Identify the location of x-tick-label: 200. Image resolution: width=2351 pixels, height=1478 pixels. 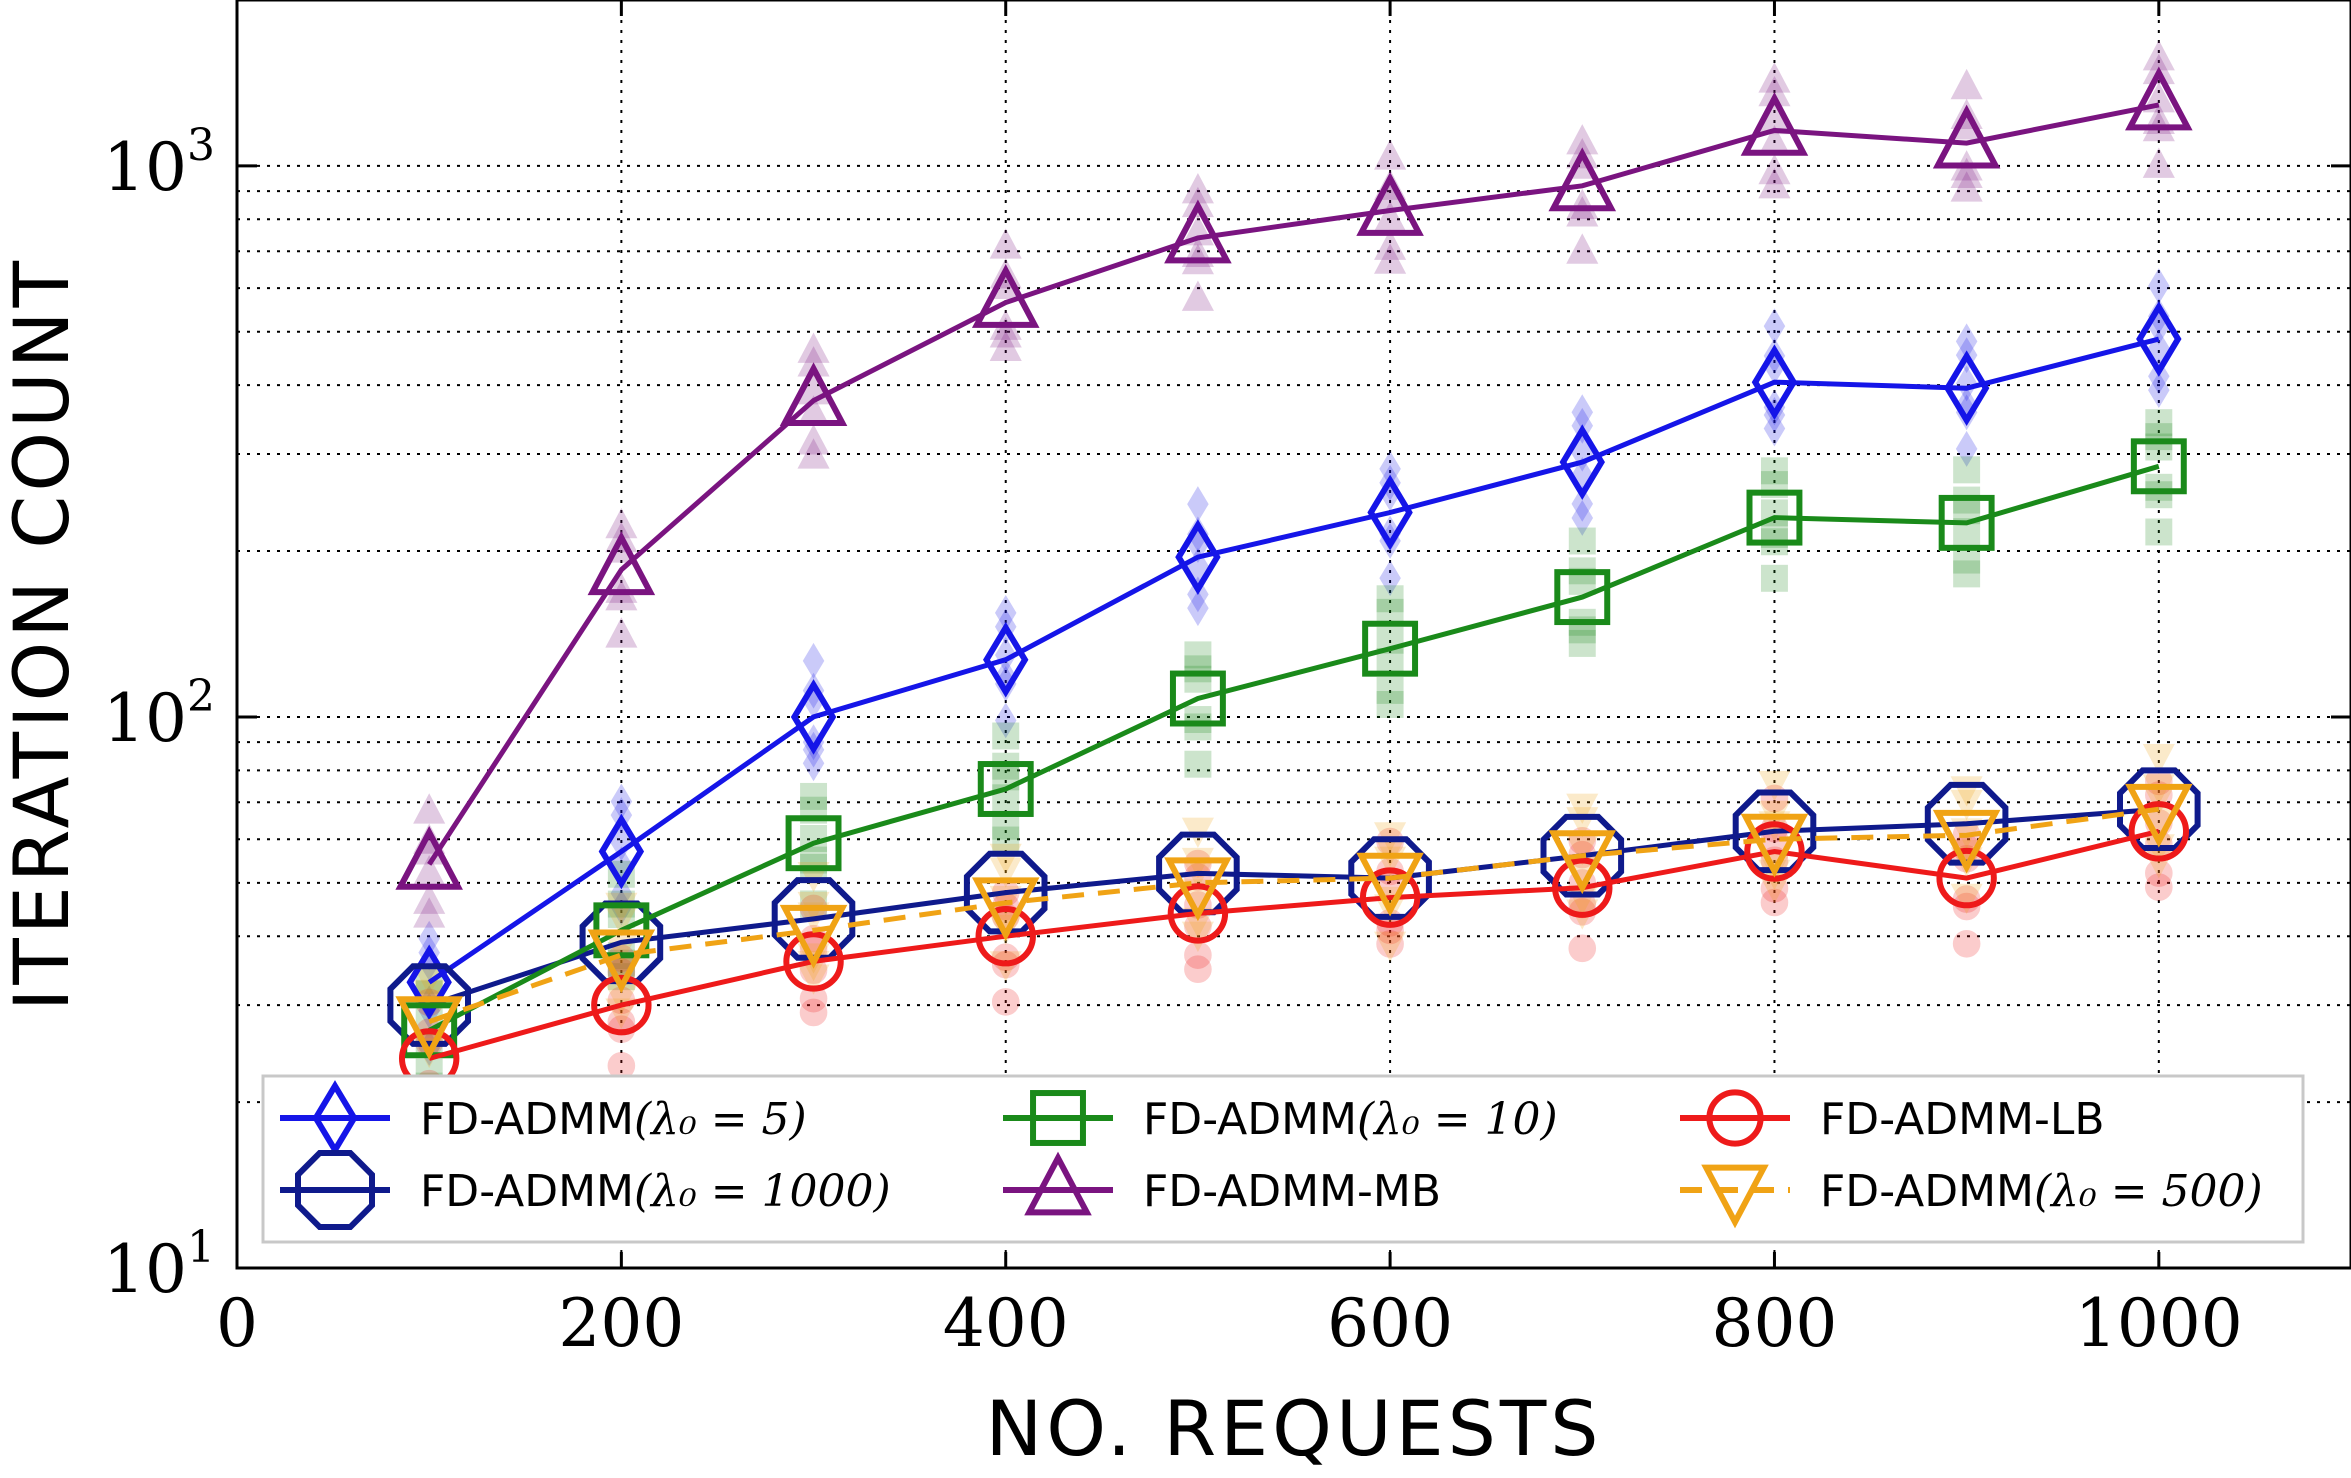
(621, 1323).